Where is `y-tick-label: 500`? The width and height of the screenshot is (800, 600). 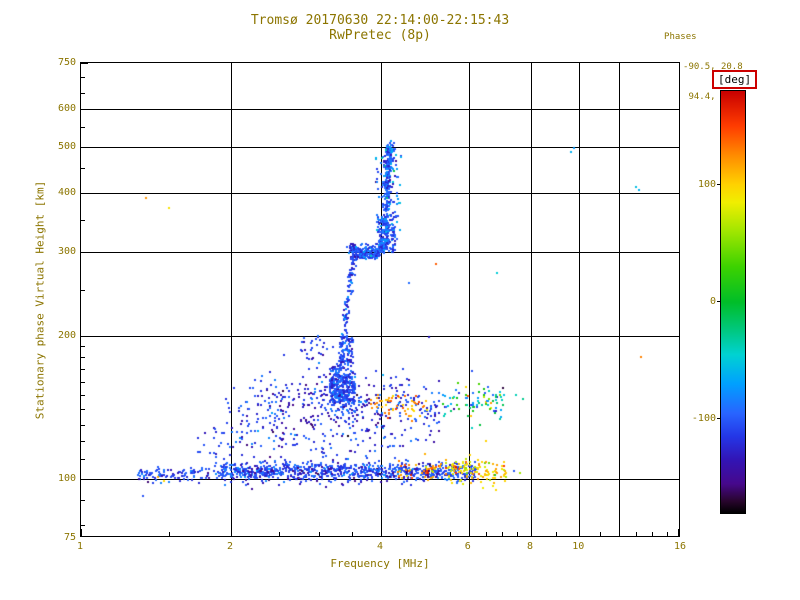
y-tick-label: 500 is located at coordinates (66, 146).